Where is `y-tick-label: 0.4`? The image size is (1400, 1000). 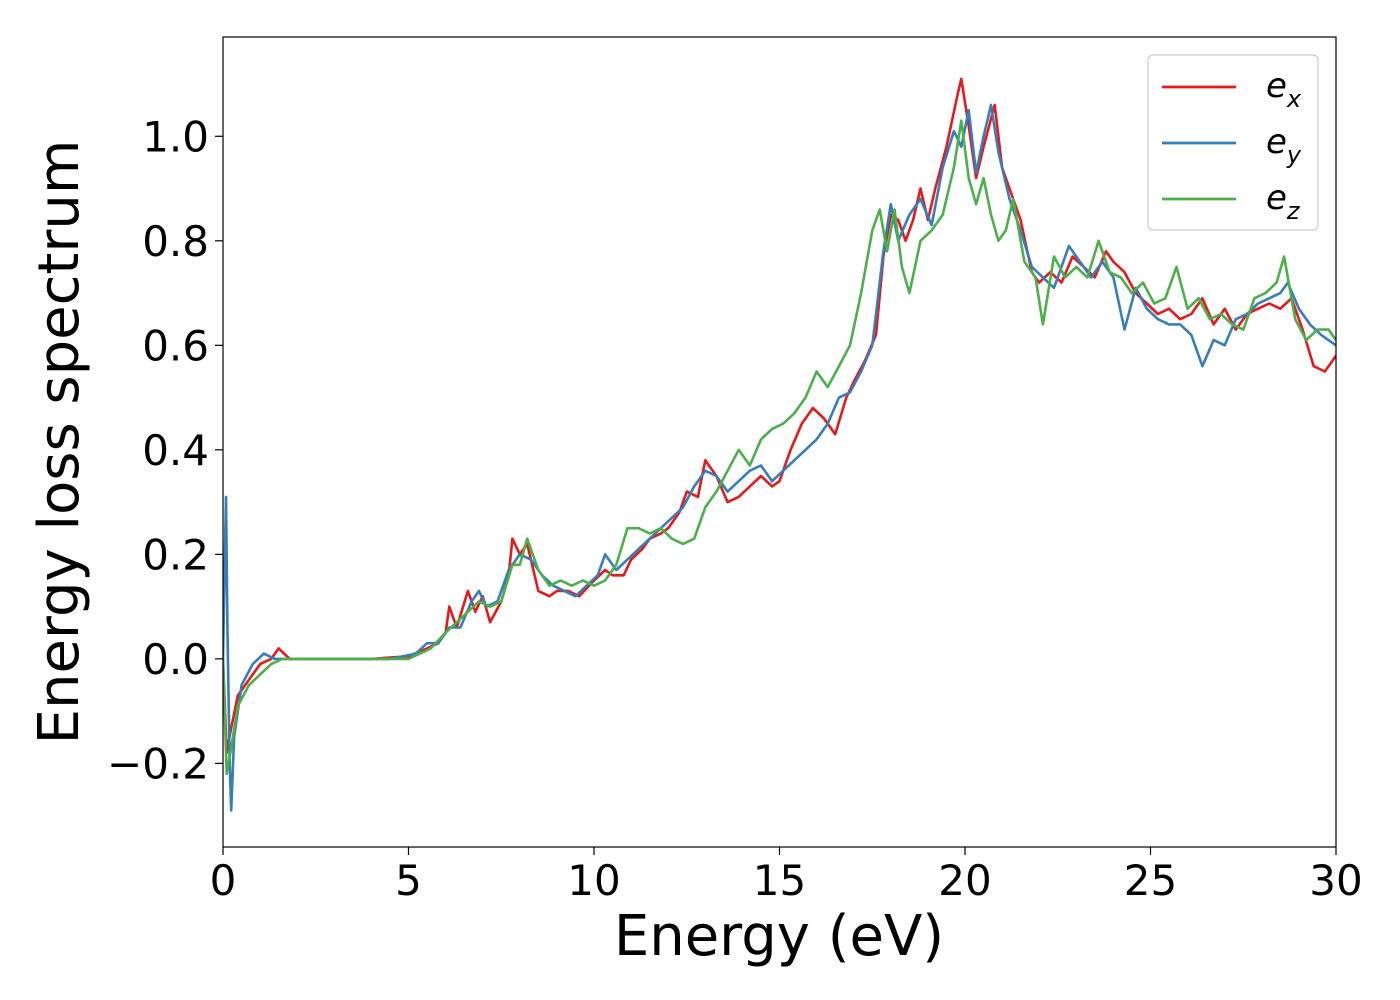 y-tick-label: 0.4 is located at coordinates (175, 450).